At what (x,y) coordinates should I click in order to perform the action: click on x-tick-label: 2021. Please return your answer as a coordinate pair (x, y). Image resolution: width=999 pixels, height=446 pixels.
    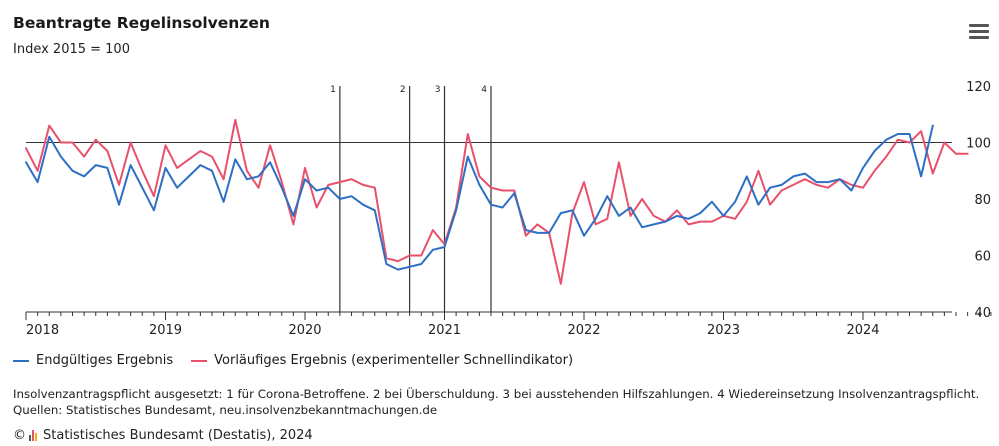
    Looking at the image, I should click on (444, 330).